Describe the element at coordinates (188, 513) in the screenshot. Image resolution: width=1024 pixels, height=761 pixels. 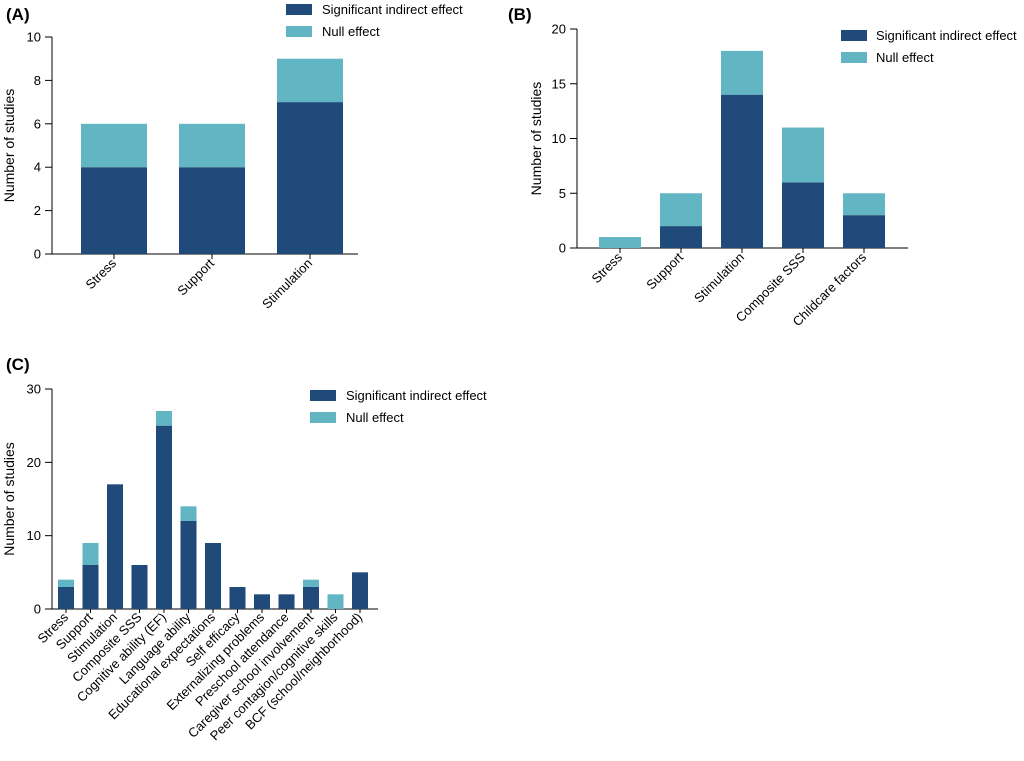
I see `bar-null-language-ability` at that location.